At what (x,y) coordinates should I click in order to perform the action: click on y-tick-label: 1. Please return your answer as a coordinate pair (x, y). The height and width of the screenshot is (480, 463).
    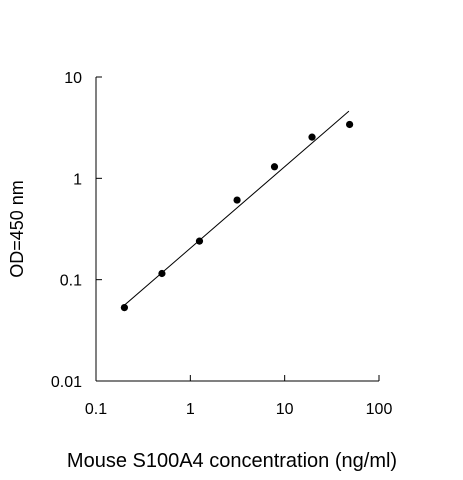
    Looking at the image, I should click on (77, 179).